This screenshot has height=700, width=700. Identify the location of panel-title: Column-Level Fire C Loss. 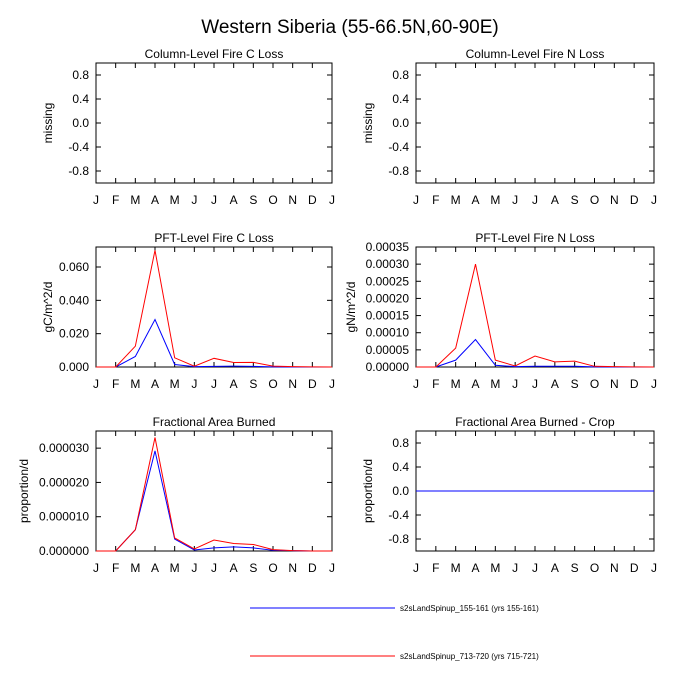
(214, 54).